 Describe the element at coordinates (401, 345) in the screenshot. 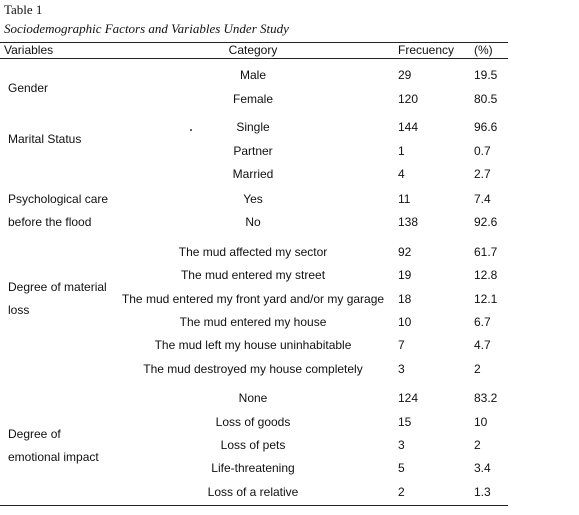

I see `frequency-cell: 7` at that location.